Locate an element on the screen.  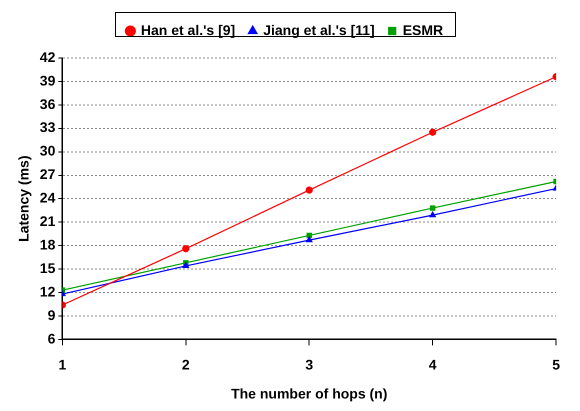
x-tick-label: 2 is located at coordinates (186, 364).